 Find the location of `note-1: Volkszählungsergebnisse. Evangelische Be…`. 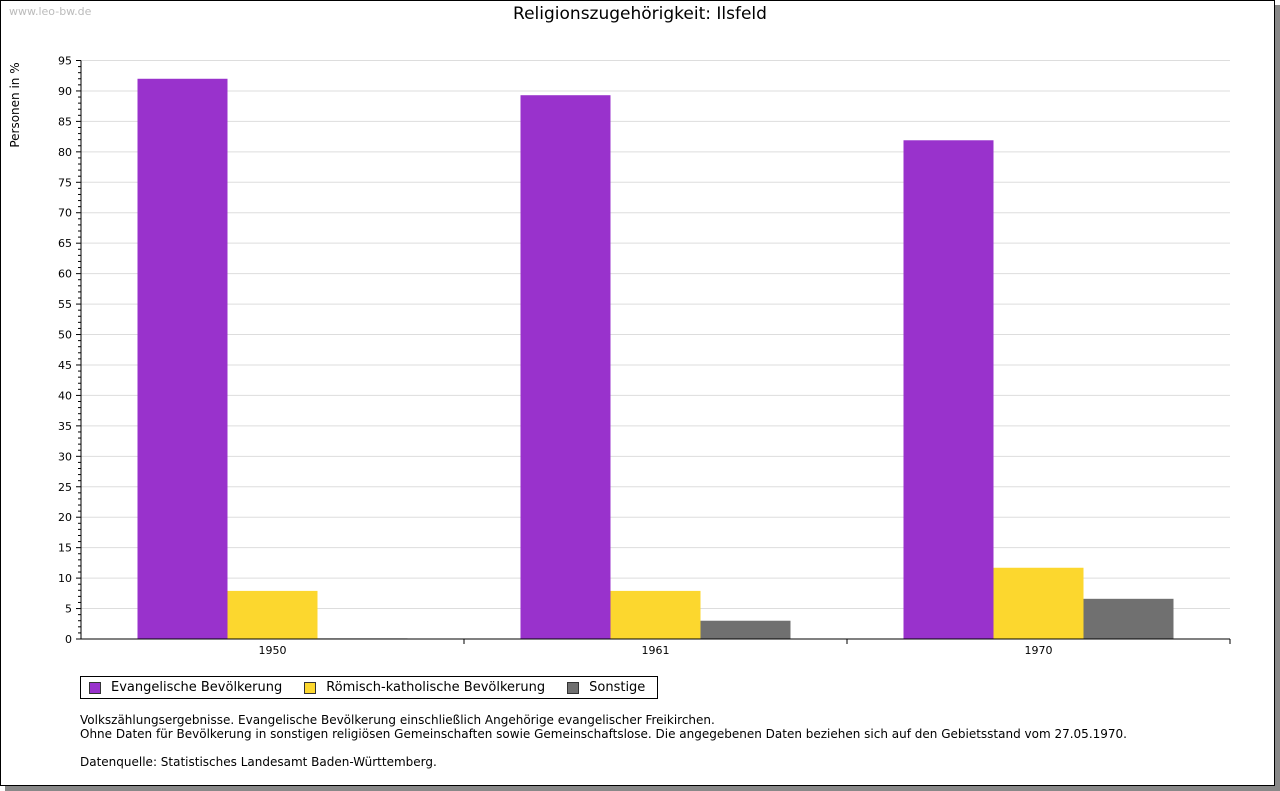

note-1: Volkszählungsergebnisse. Evangelische Be… is located at coordinates (397, 720).